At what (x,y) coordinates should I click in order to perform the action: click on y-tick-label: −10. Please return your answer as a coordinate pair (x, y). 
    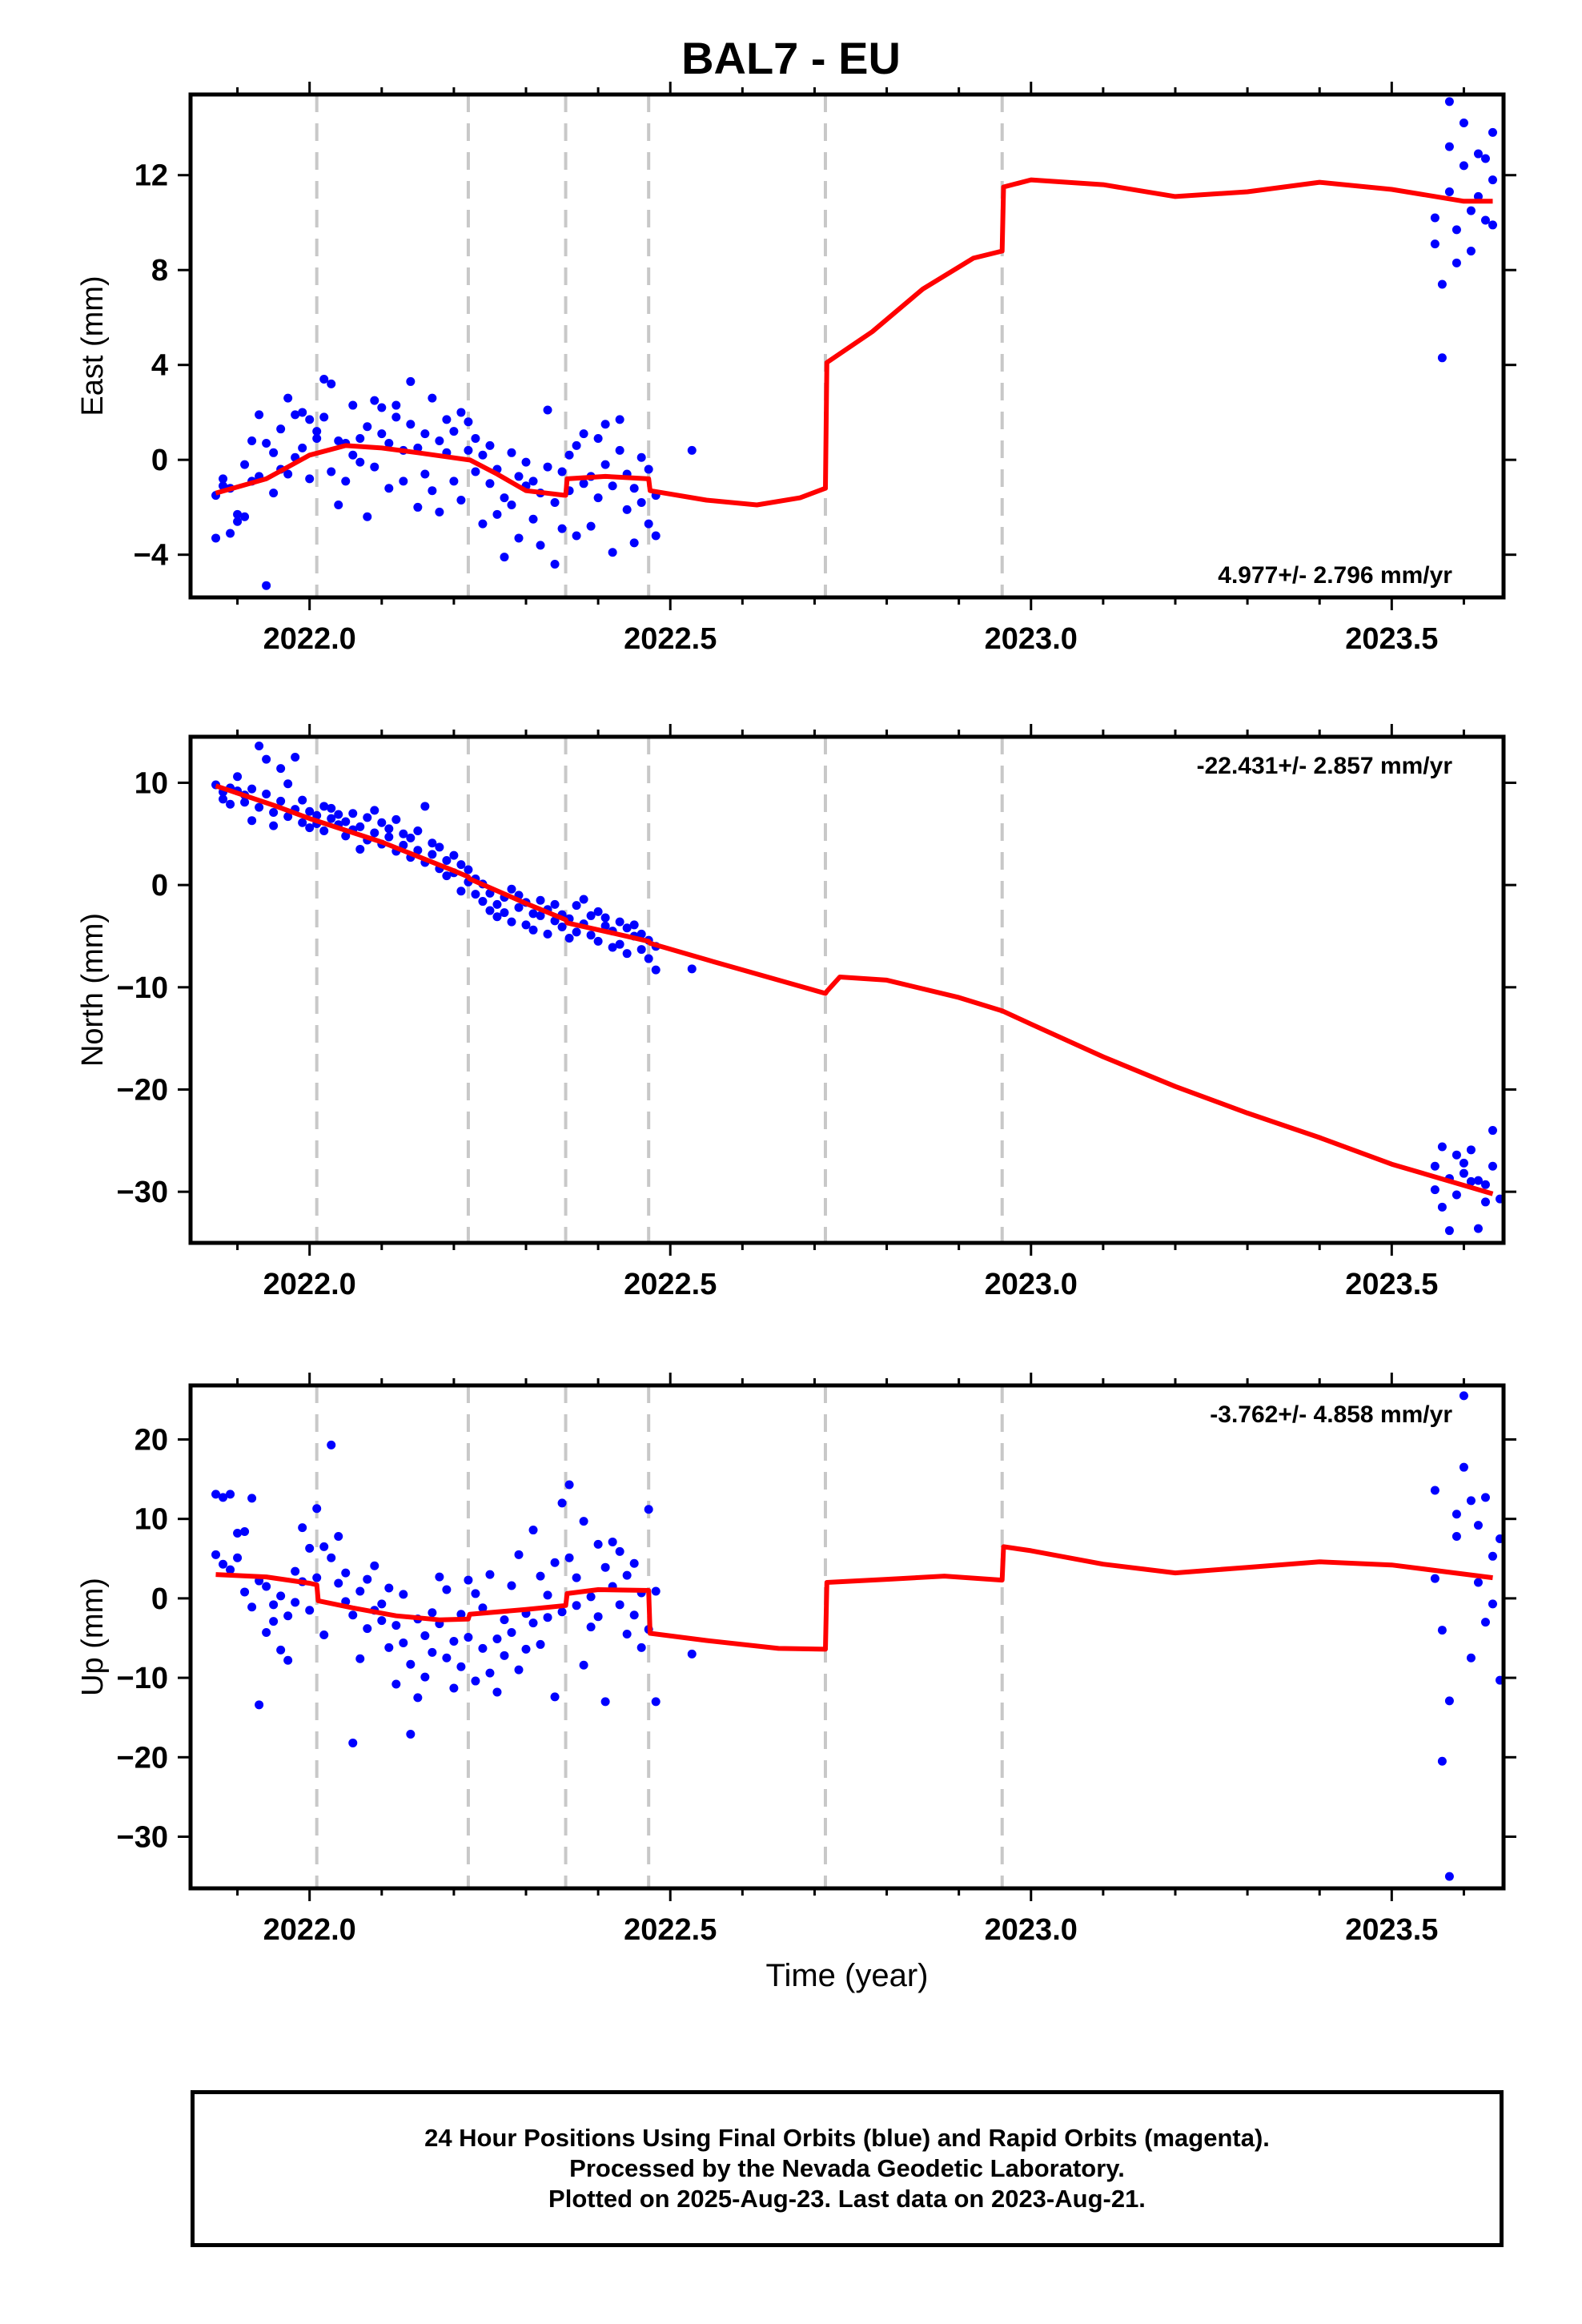
    Looking at the image, I should click on (142, 1679).